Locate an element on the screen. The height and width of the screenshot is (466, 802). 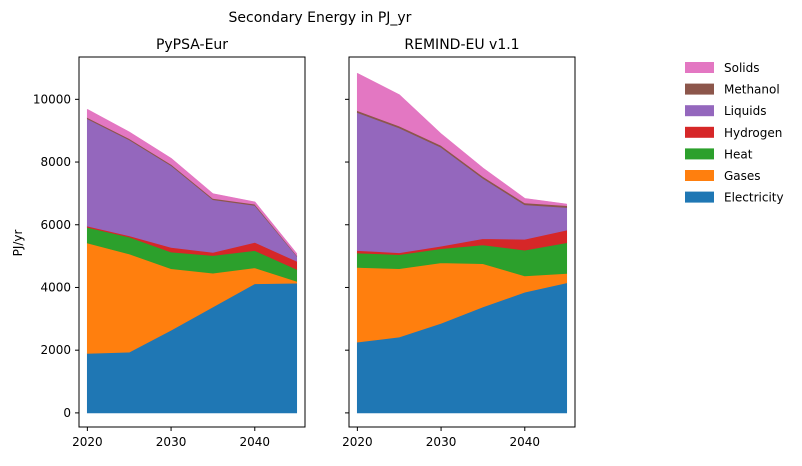
panel-title: PyPSA-Eur is located at coordinates (192, 45).